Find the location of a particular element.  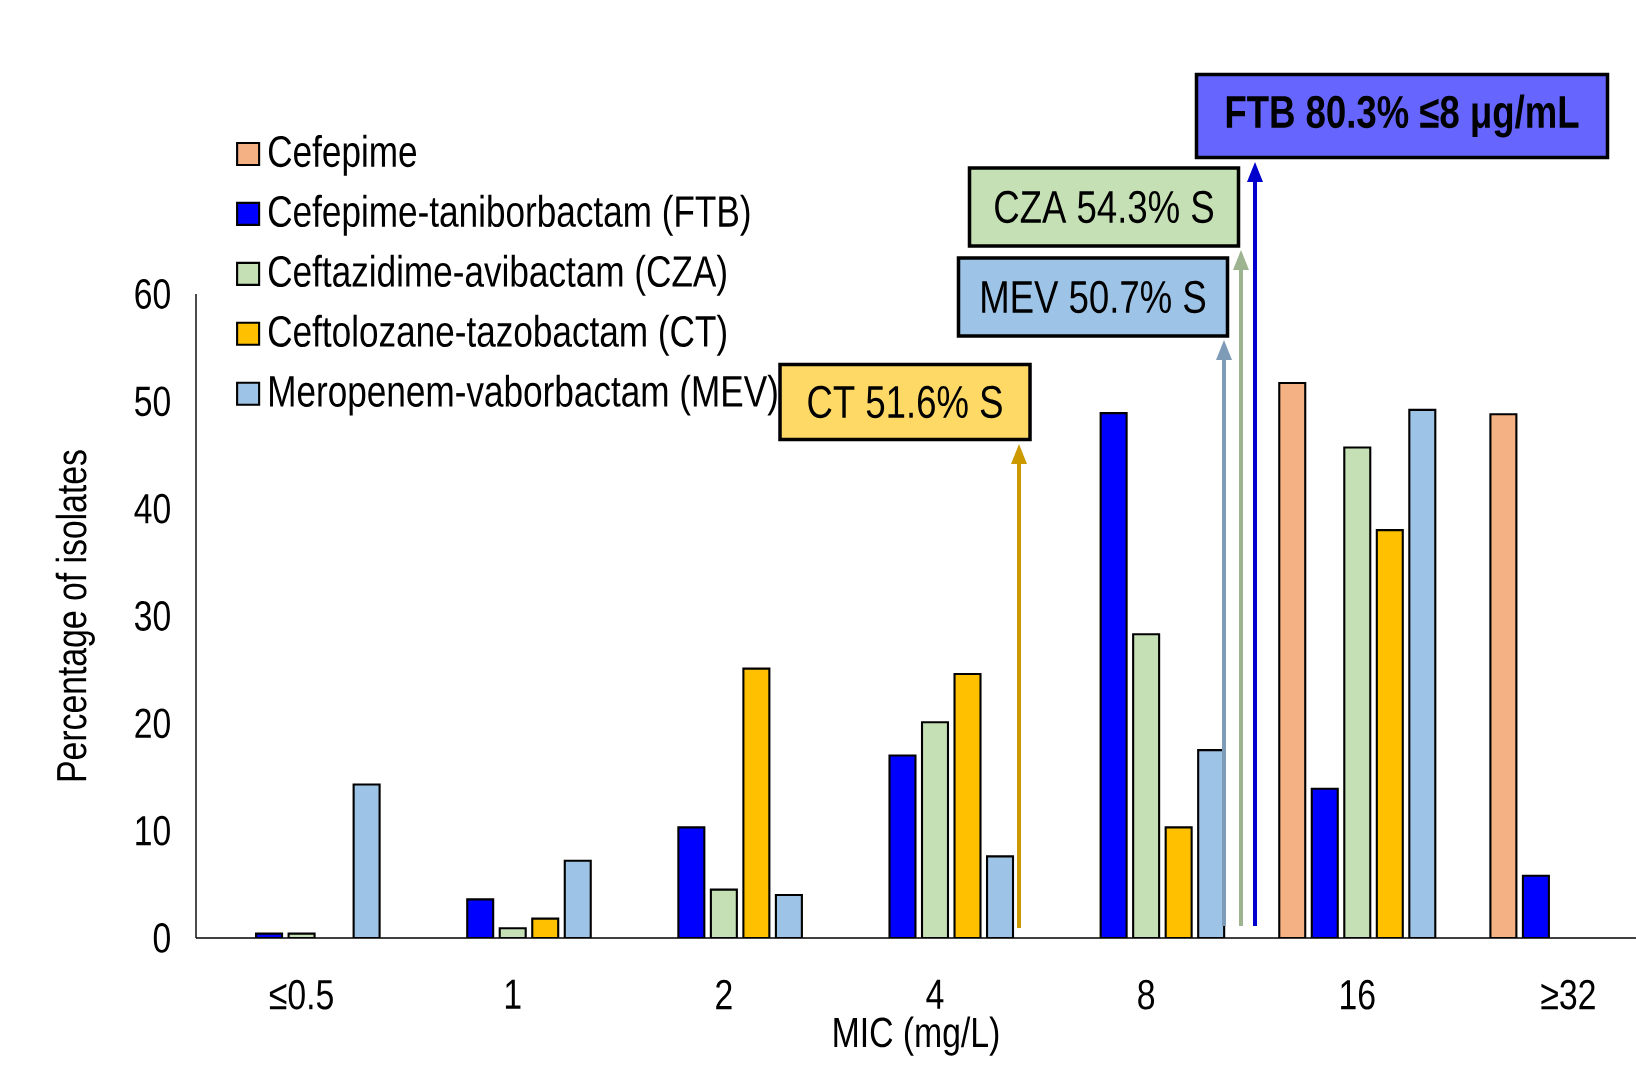

x-tick-label: ≥32 is located at coordinates (1568, 994).